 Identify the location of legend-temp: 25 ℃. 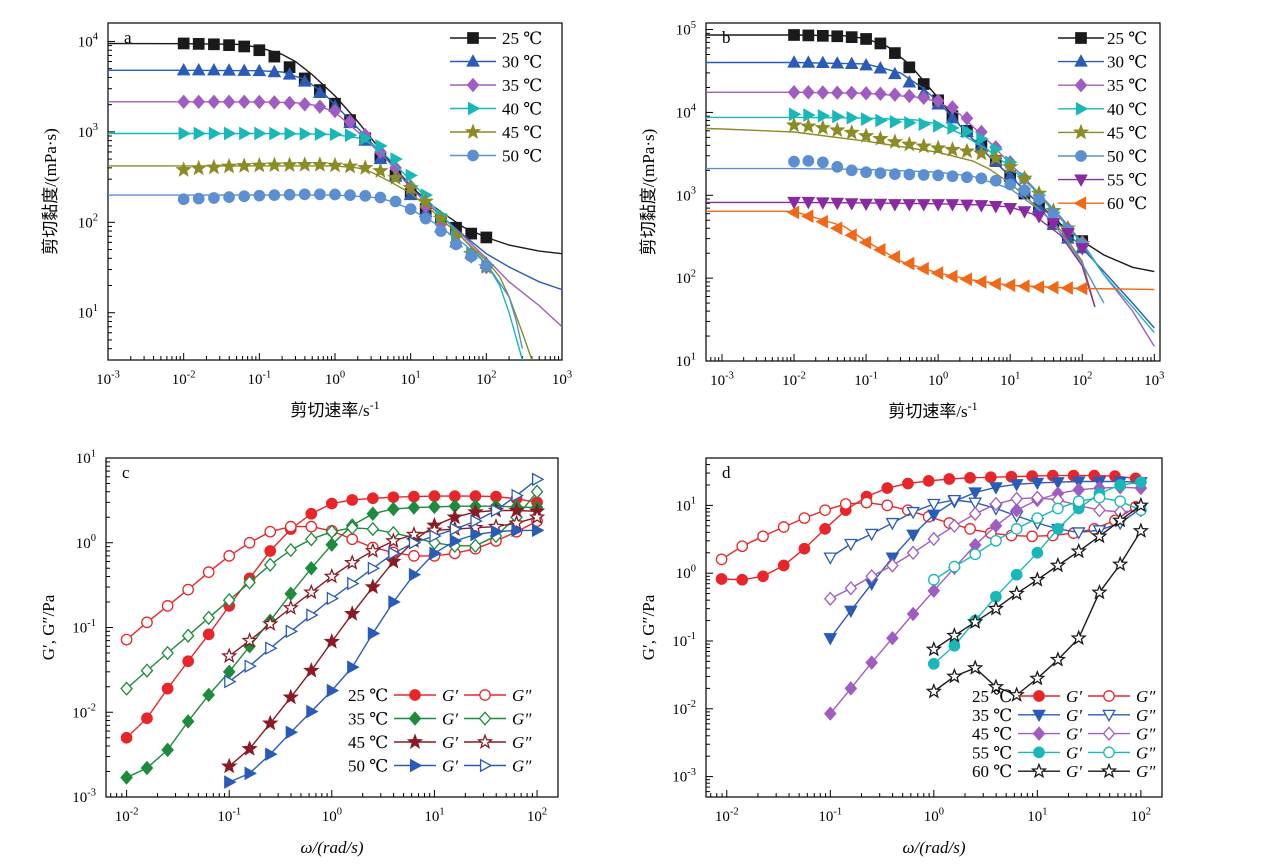
(992, 696).